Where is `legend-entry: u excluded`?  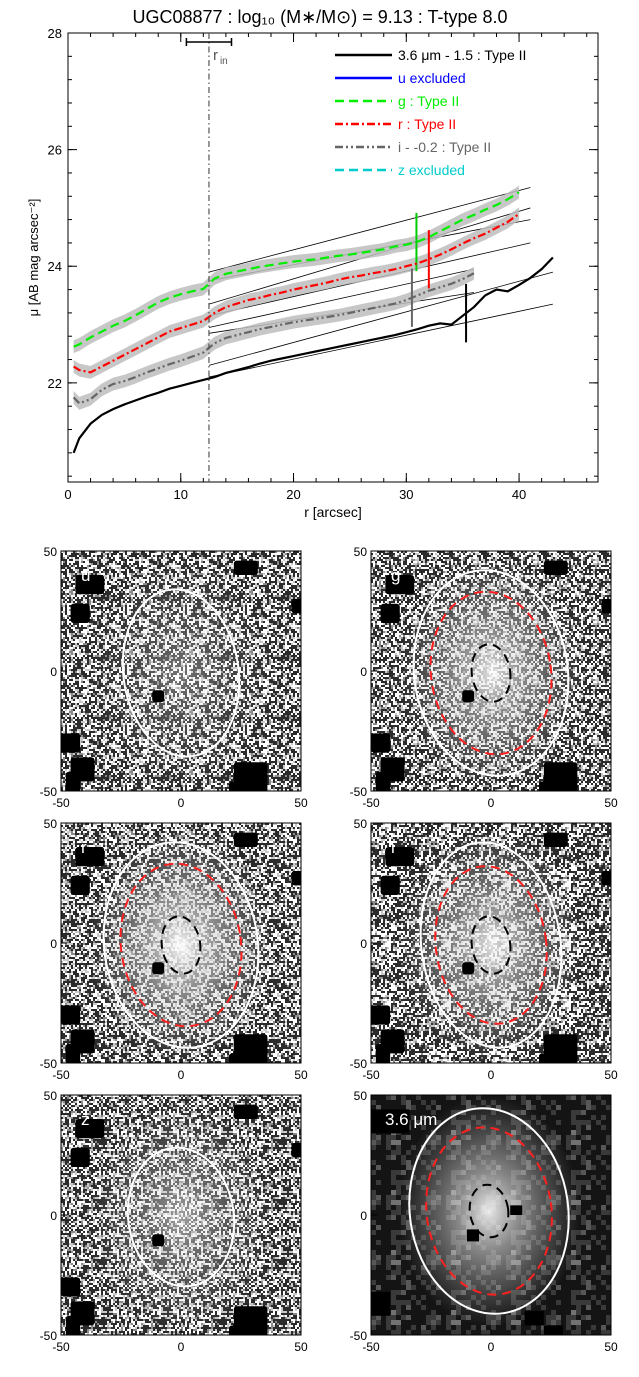 legend-entry: u excluded is located at coordinates (432, 78).